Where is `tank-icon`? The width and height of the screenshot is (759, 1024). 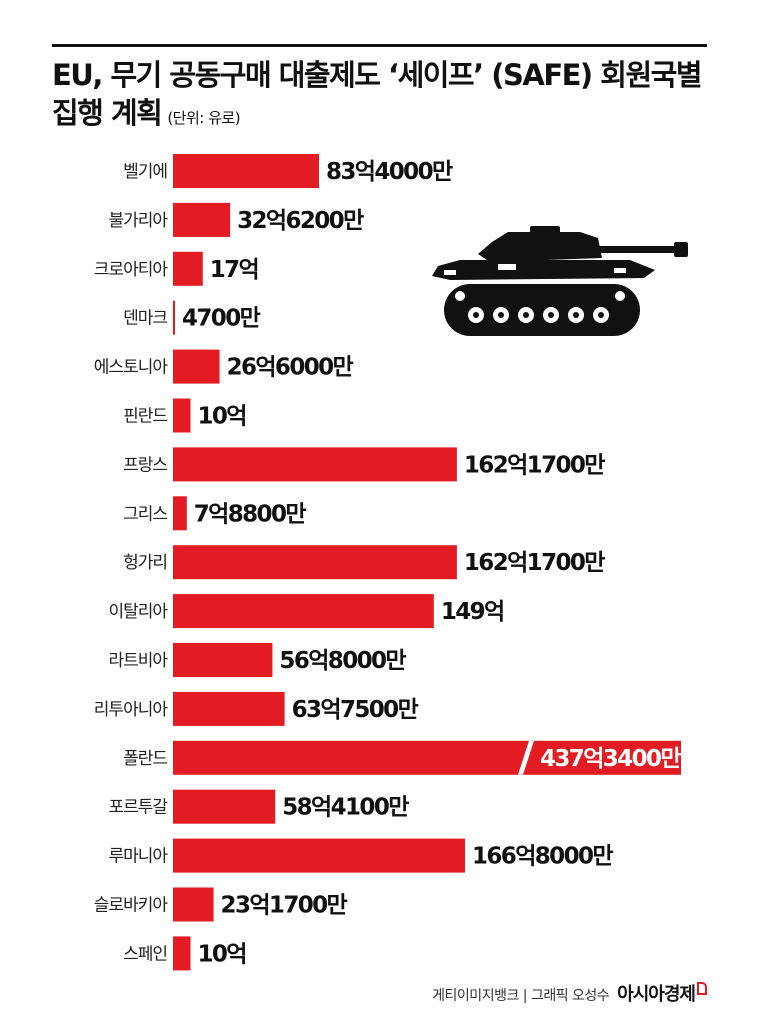
tank-icon is located at coordinates (560, 281).